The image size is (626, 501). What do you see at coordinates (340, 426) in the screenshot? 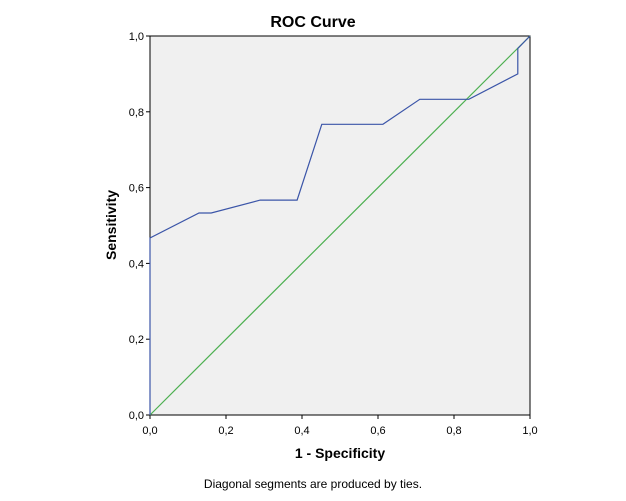
I see `x-axis-ticks: 0,0 0,2 0,4 0,6 0,8 1,0` at bounding box center [340, 426].